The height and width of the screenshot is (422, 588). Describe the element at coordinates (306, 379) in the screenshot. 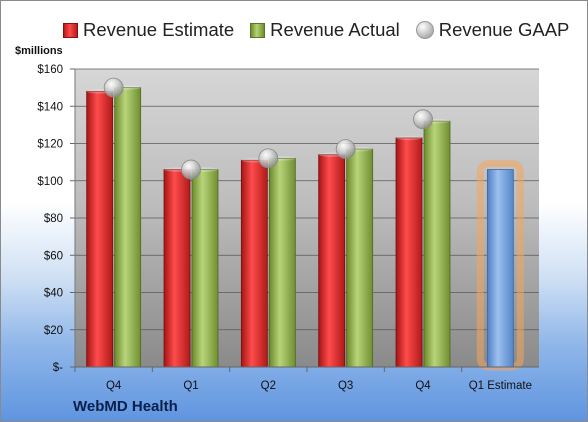

I see `x-axis: Q4 Q1 Q2 Q3 Q4 Q1 Estimate` at that location.